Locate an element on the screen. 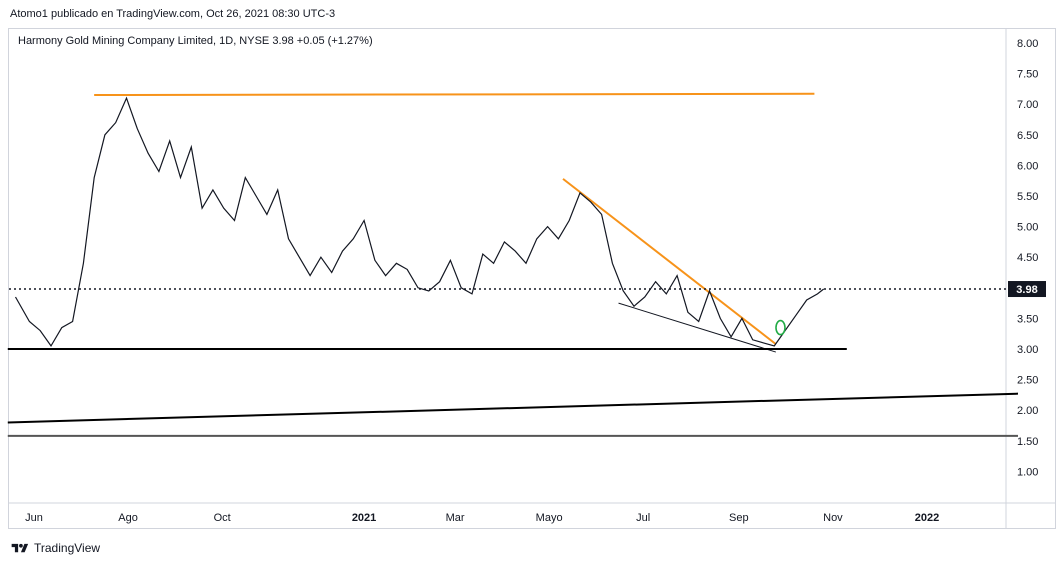 This screenshot has height=566, width=1061. y-tick-label: 5.00 is located at coordinates (1027, 228).